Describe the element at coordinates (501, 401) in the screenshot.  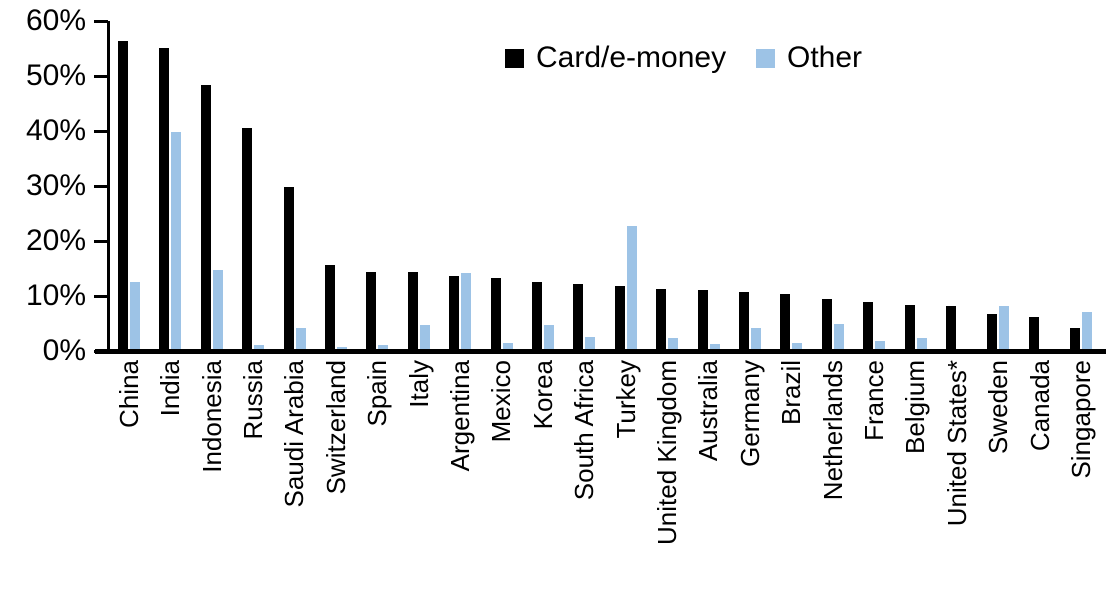
I see `x-axis-label-text: Mexico` at that location.